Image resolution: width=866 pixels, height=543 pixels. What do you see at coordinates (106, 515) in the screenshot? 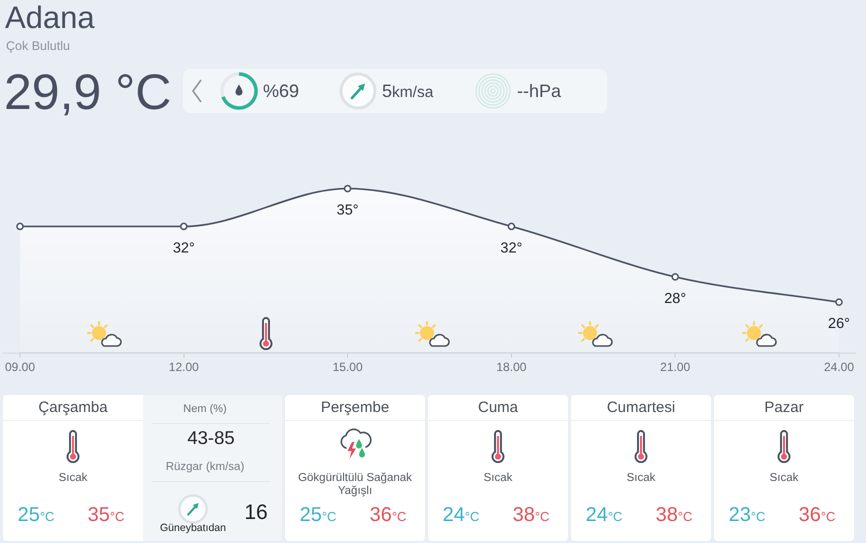
I see `annotation: 35°C` at bounding box center [106, 515].